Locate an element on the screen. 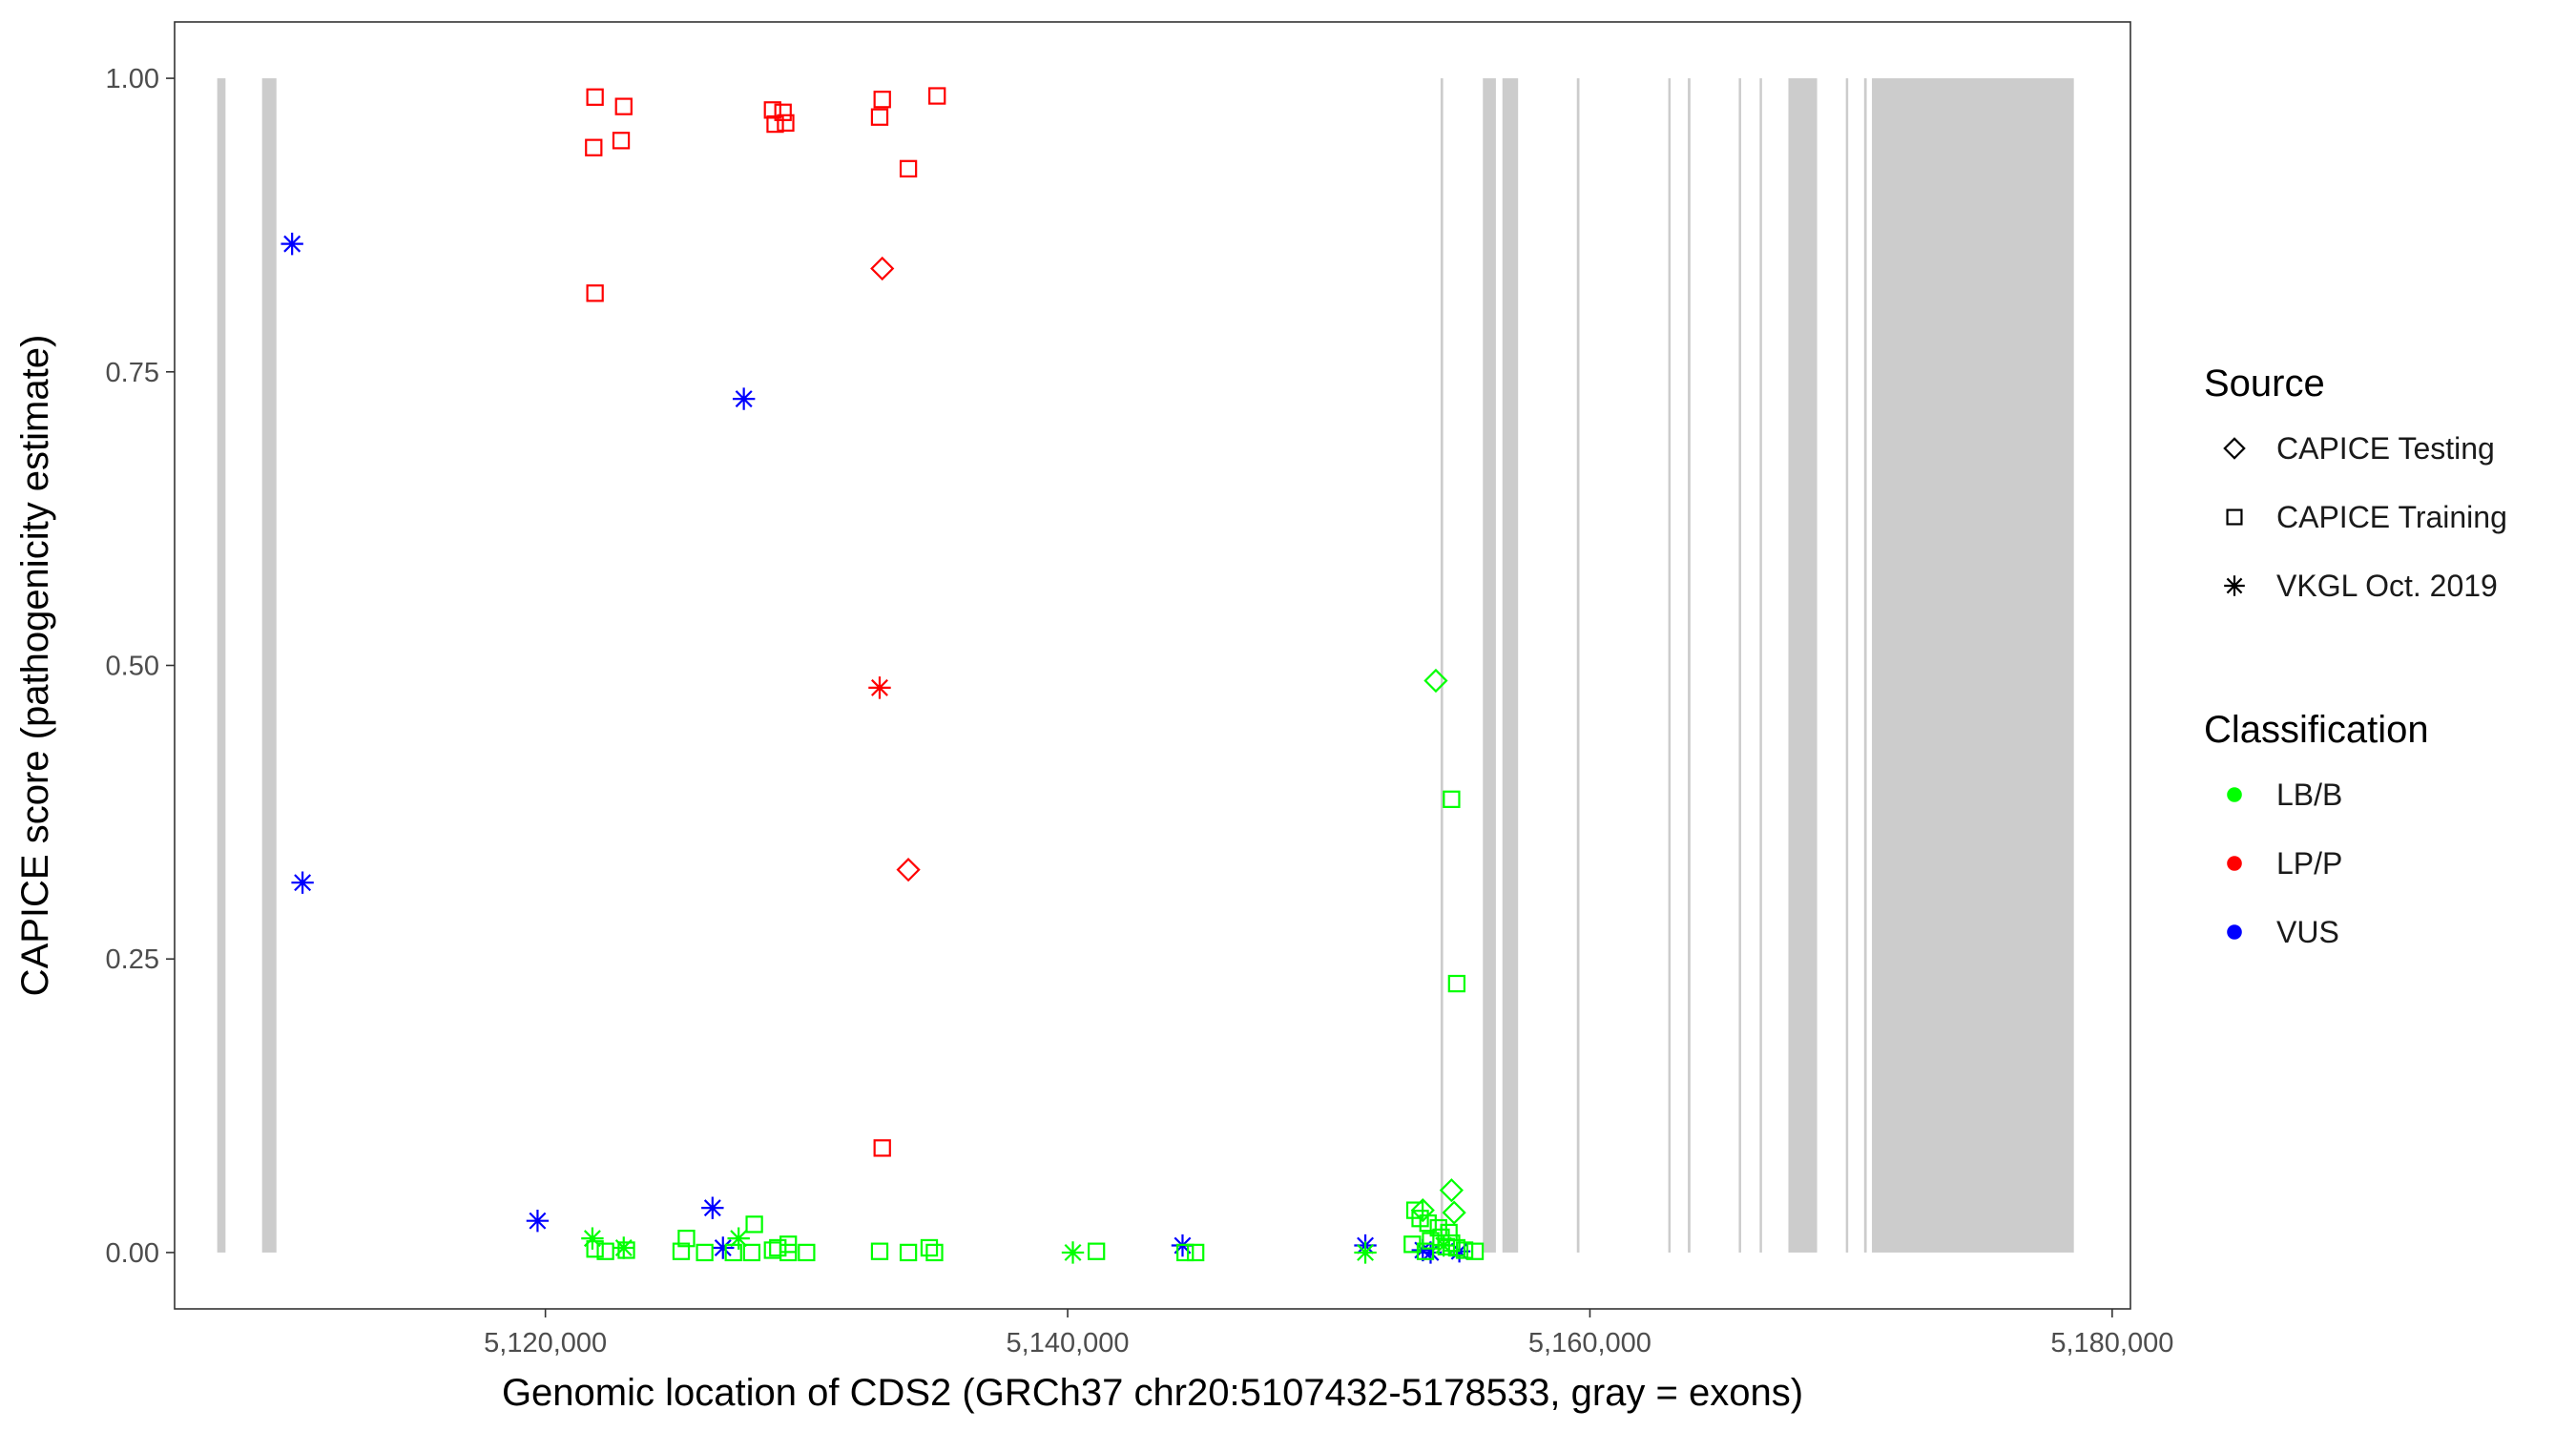  point-lp-p-asterisk is located at coordinates (879, 687).